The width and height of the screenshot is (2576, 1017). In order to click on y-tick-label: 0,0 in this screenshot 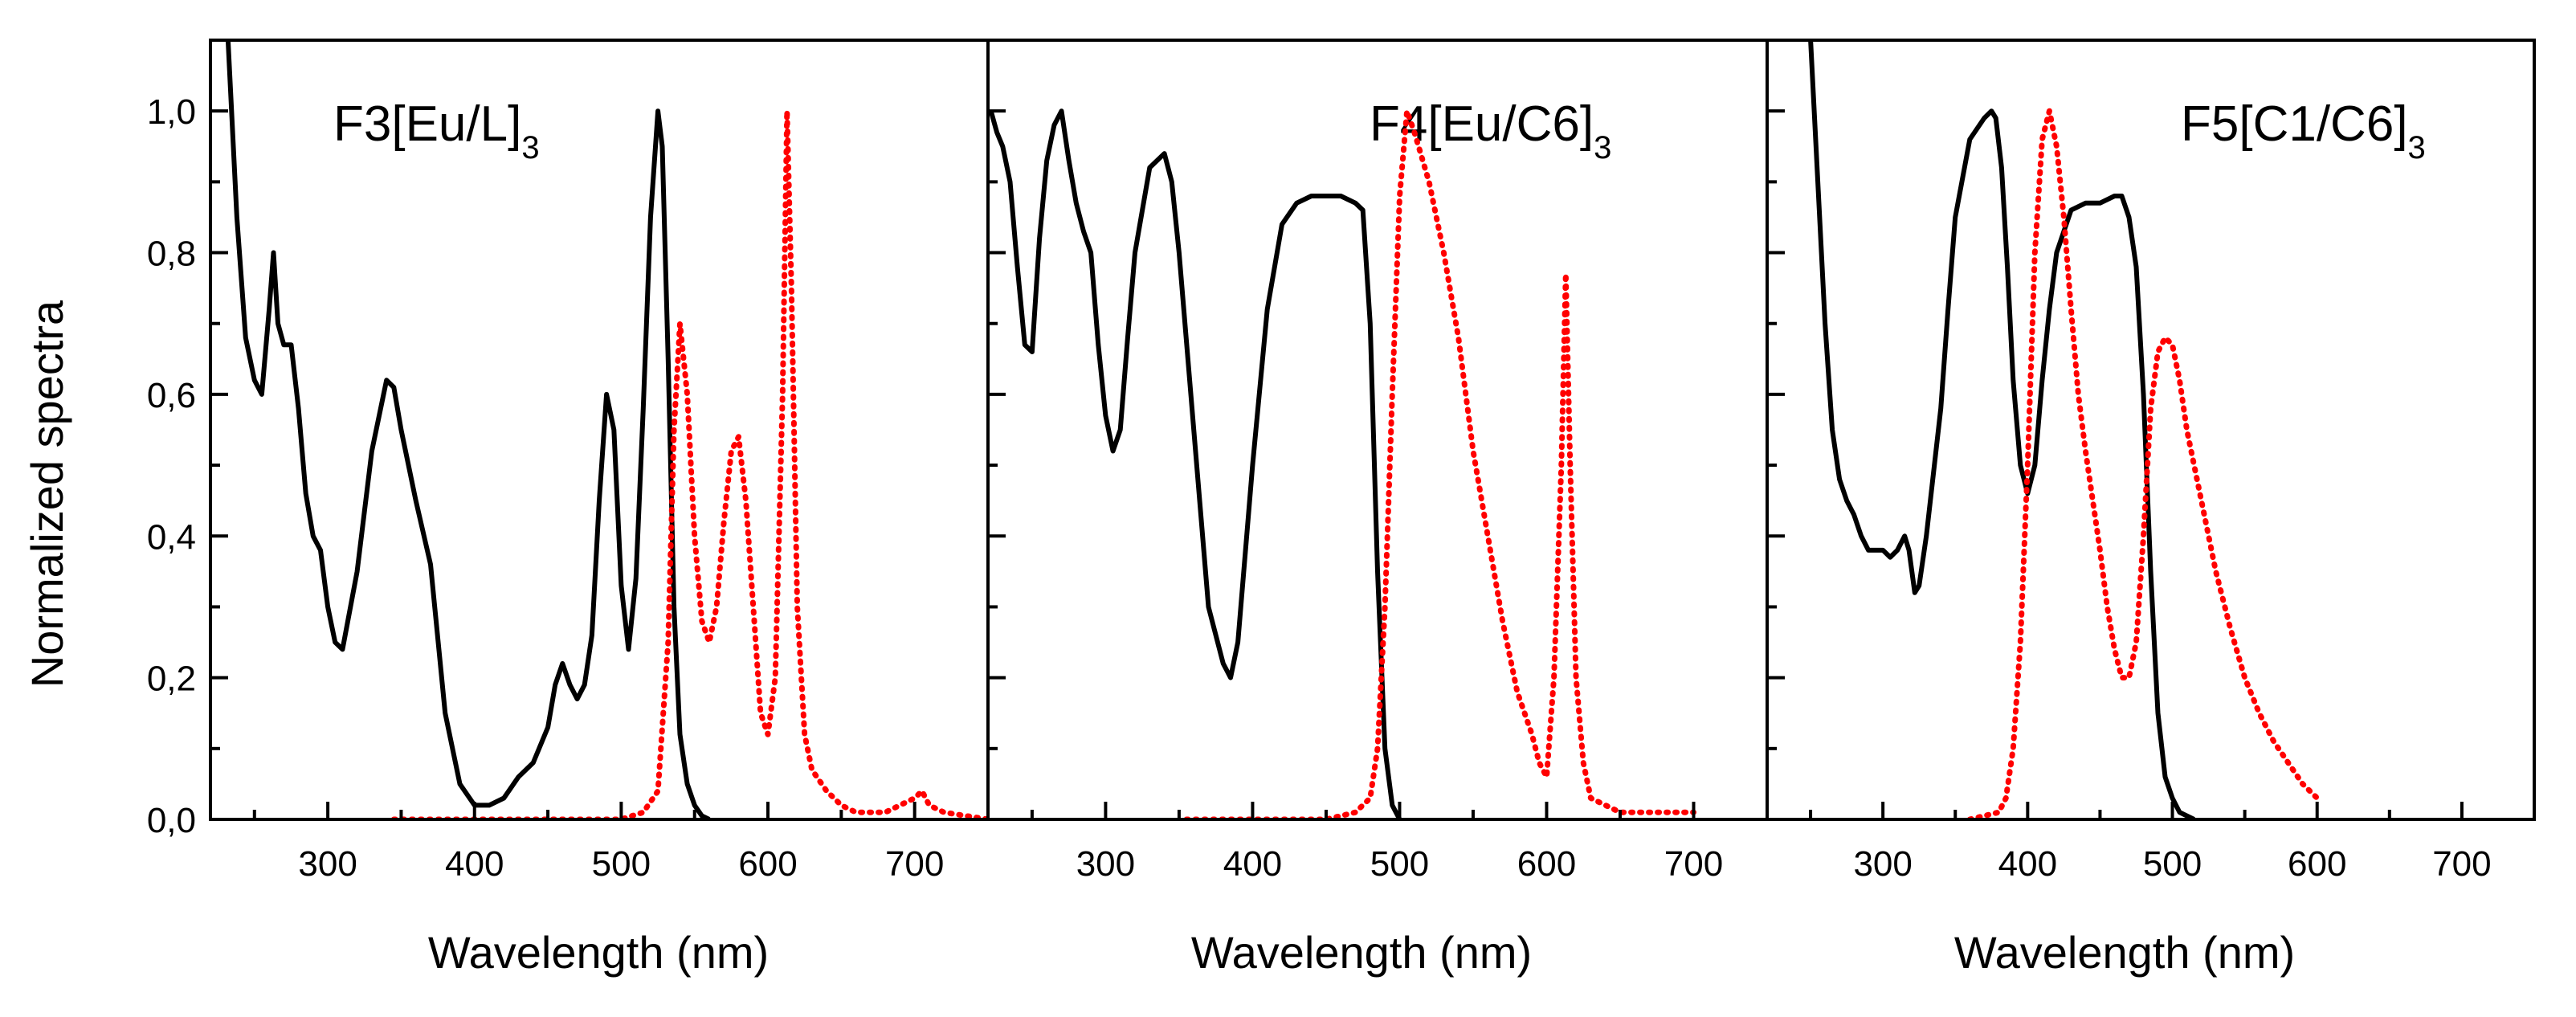, I will do `click(171, 820)`.